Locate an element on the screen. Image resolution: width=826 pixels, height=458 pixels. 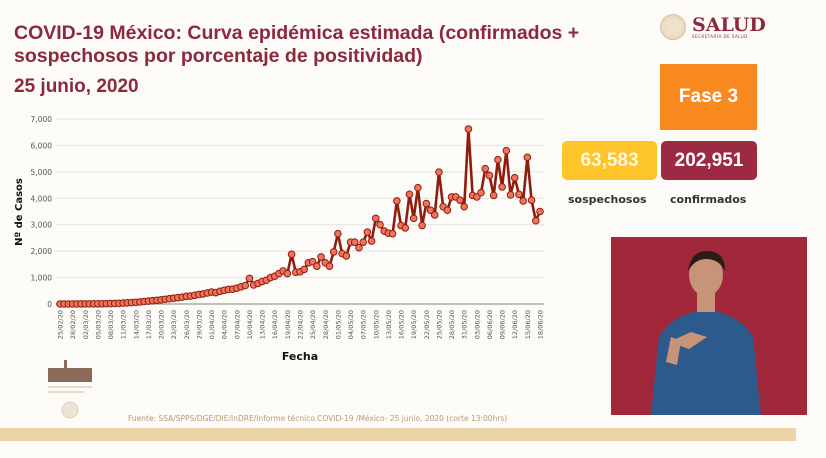
x-tick-label: 29/03/20 is located at coordinates (199, 324).